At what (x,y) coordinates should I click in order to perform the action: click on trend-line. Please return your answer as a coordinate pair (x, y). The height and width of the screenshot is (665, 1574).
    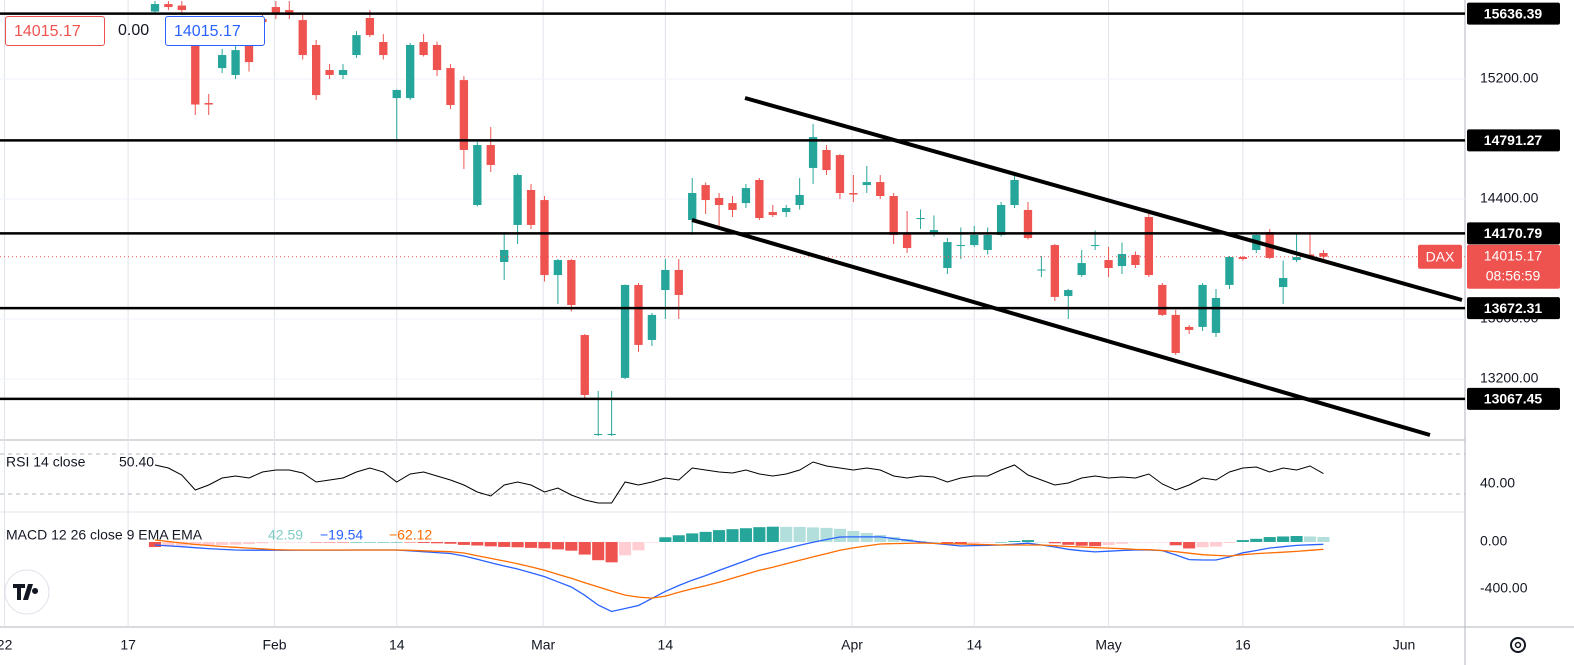
    Looking at the image, I should click on (1103, 199).